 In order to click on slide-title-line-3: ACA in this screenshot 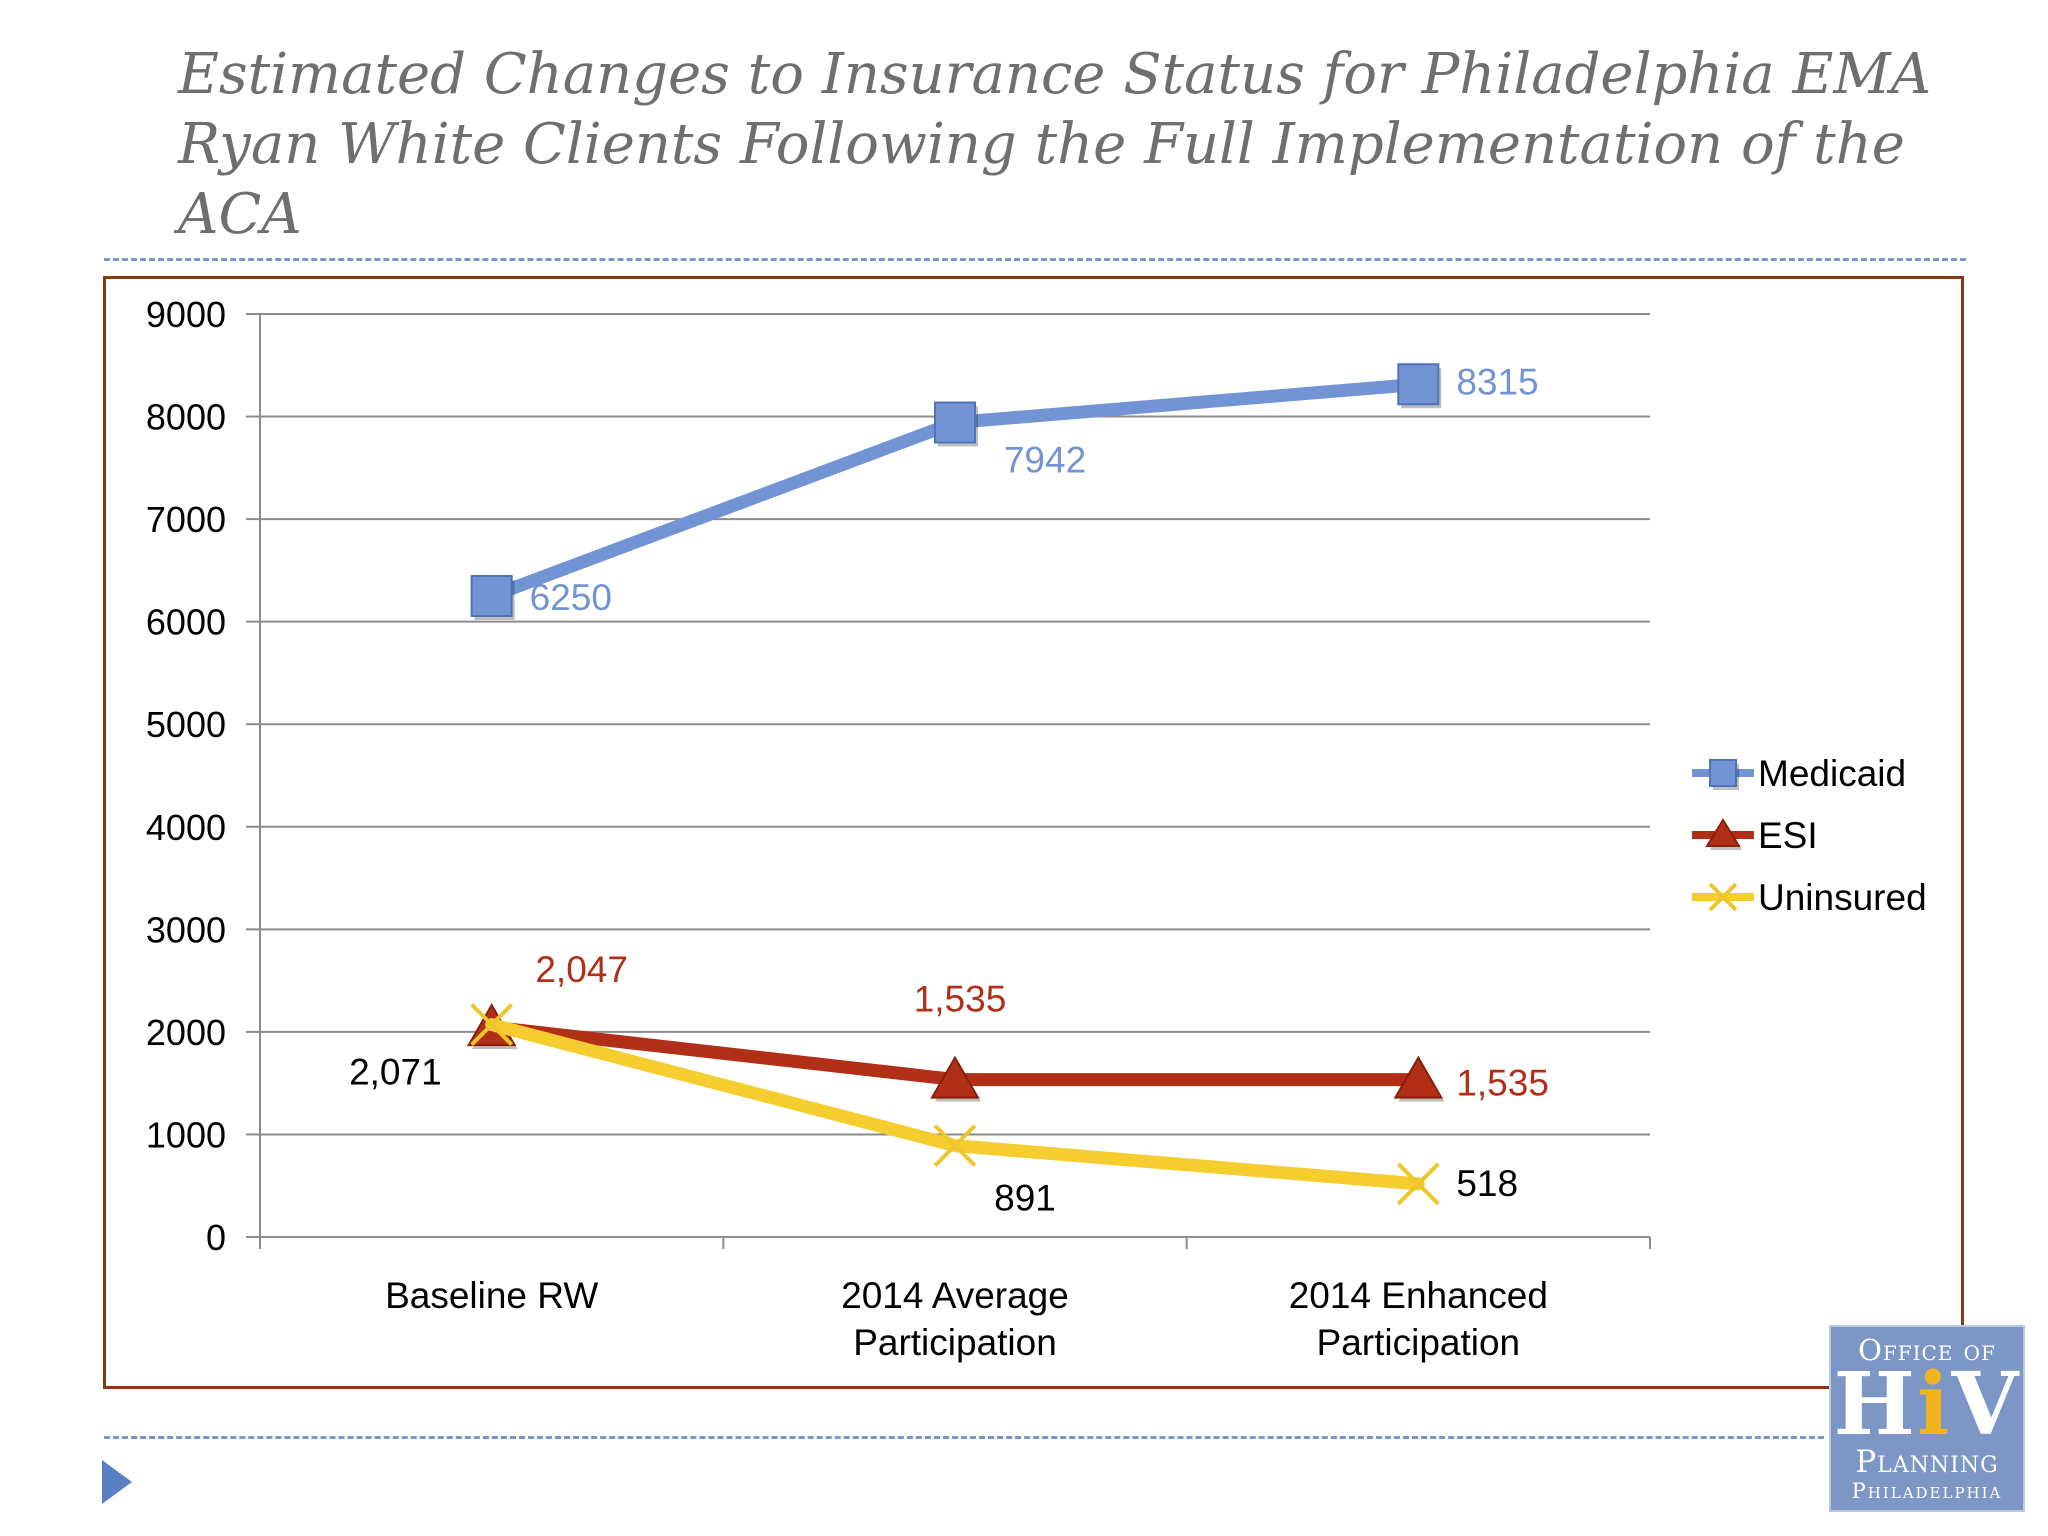, I will do `click(240, 214)`.